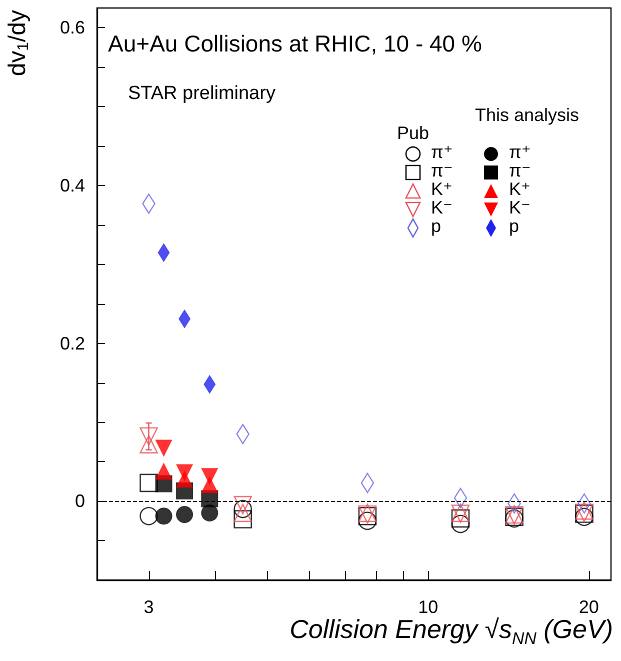 The width and height of the screenshot is (621, 661). I want to click on y-tick-label: 0.6, so click(72, 28).